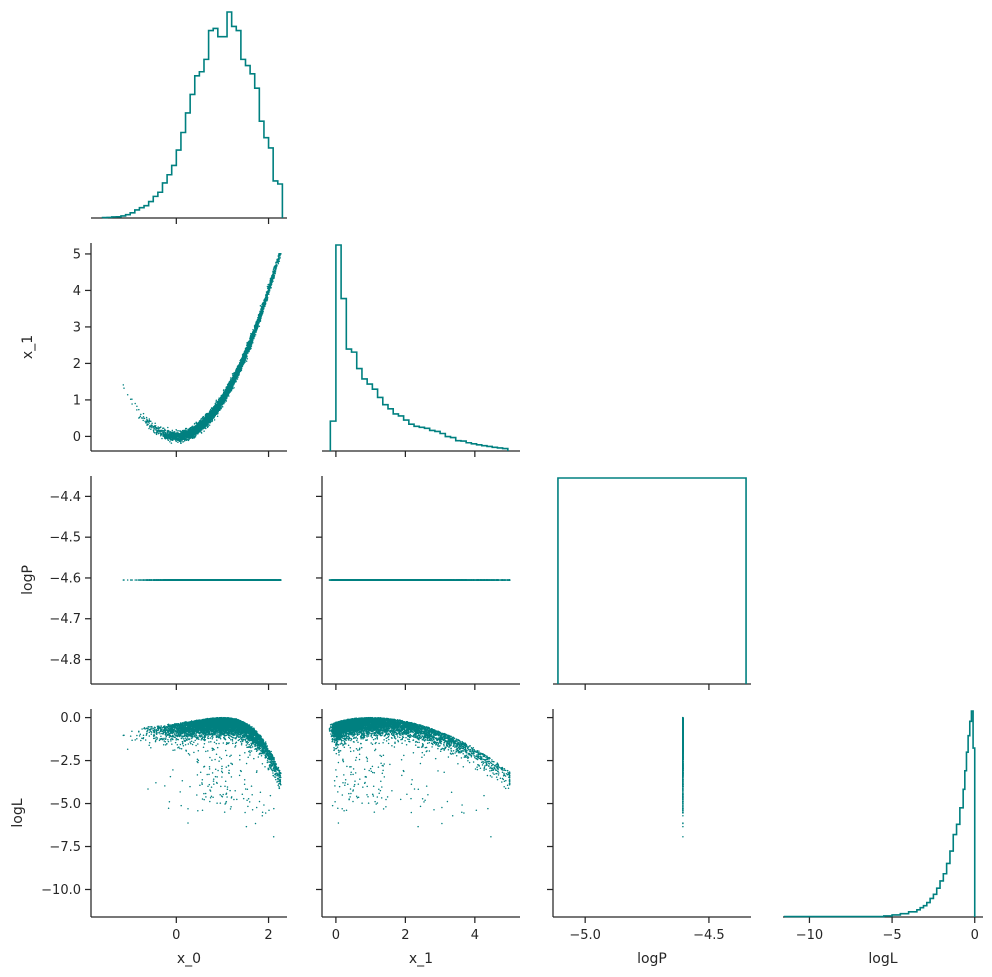 Image resolution: width=992 pixels, height=977 pixels. I want to click on x-tick-label: −10, so click(809, 935).